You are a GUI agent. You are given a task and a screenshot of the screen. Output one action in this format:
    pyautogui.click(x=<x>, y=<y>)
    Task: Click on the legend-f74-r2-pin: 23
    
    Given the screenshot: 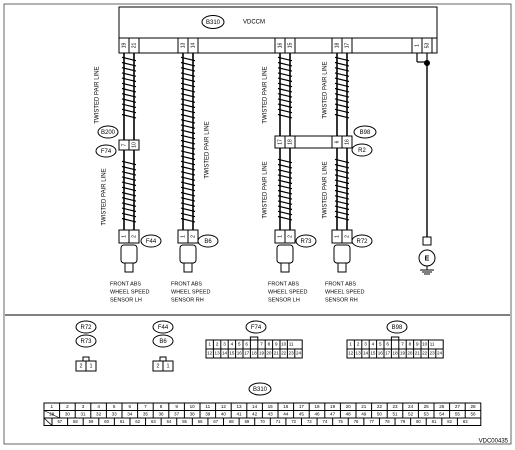 What is the action you would take?
    pyautogui.click(x=292, y=353)
    